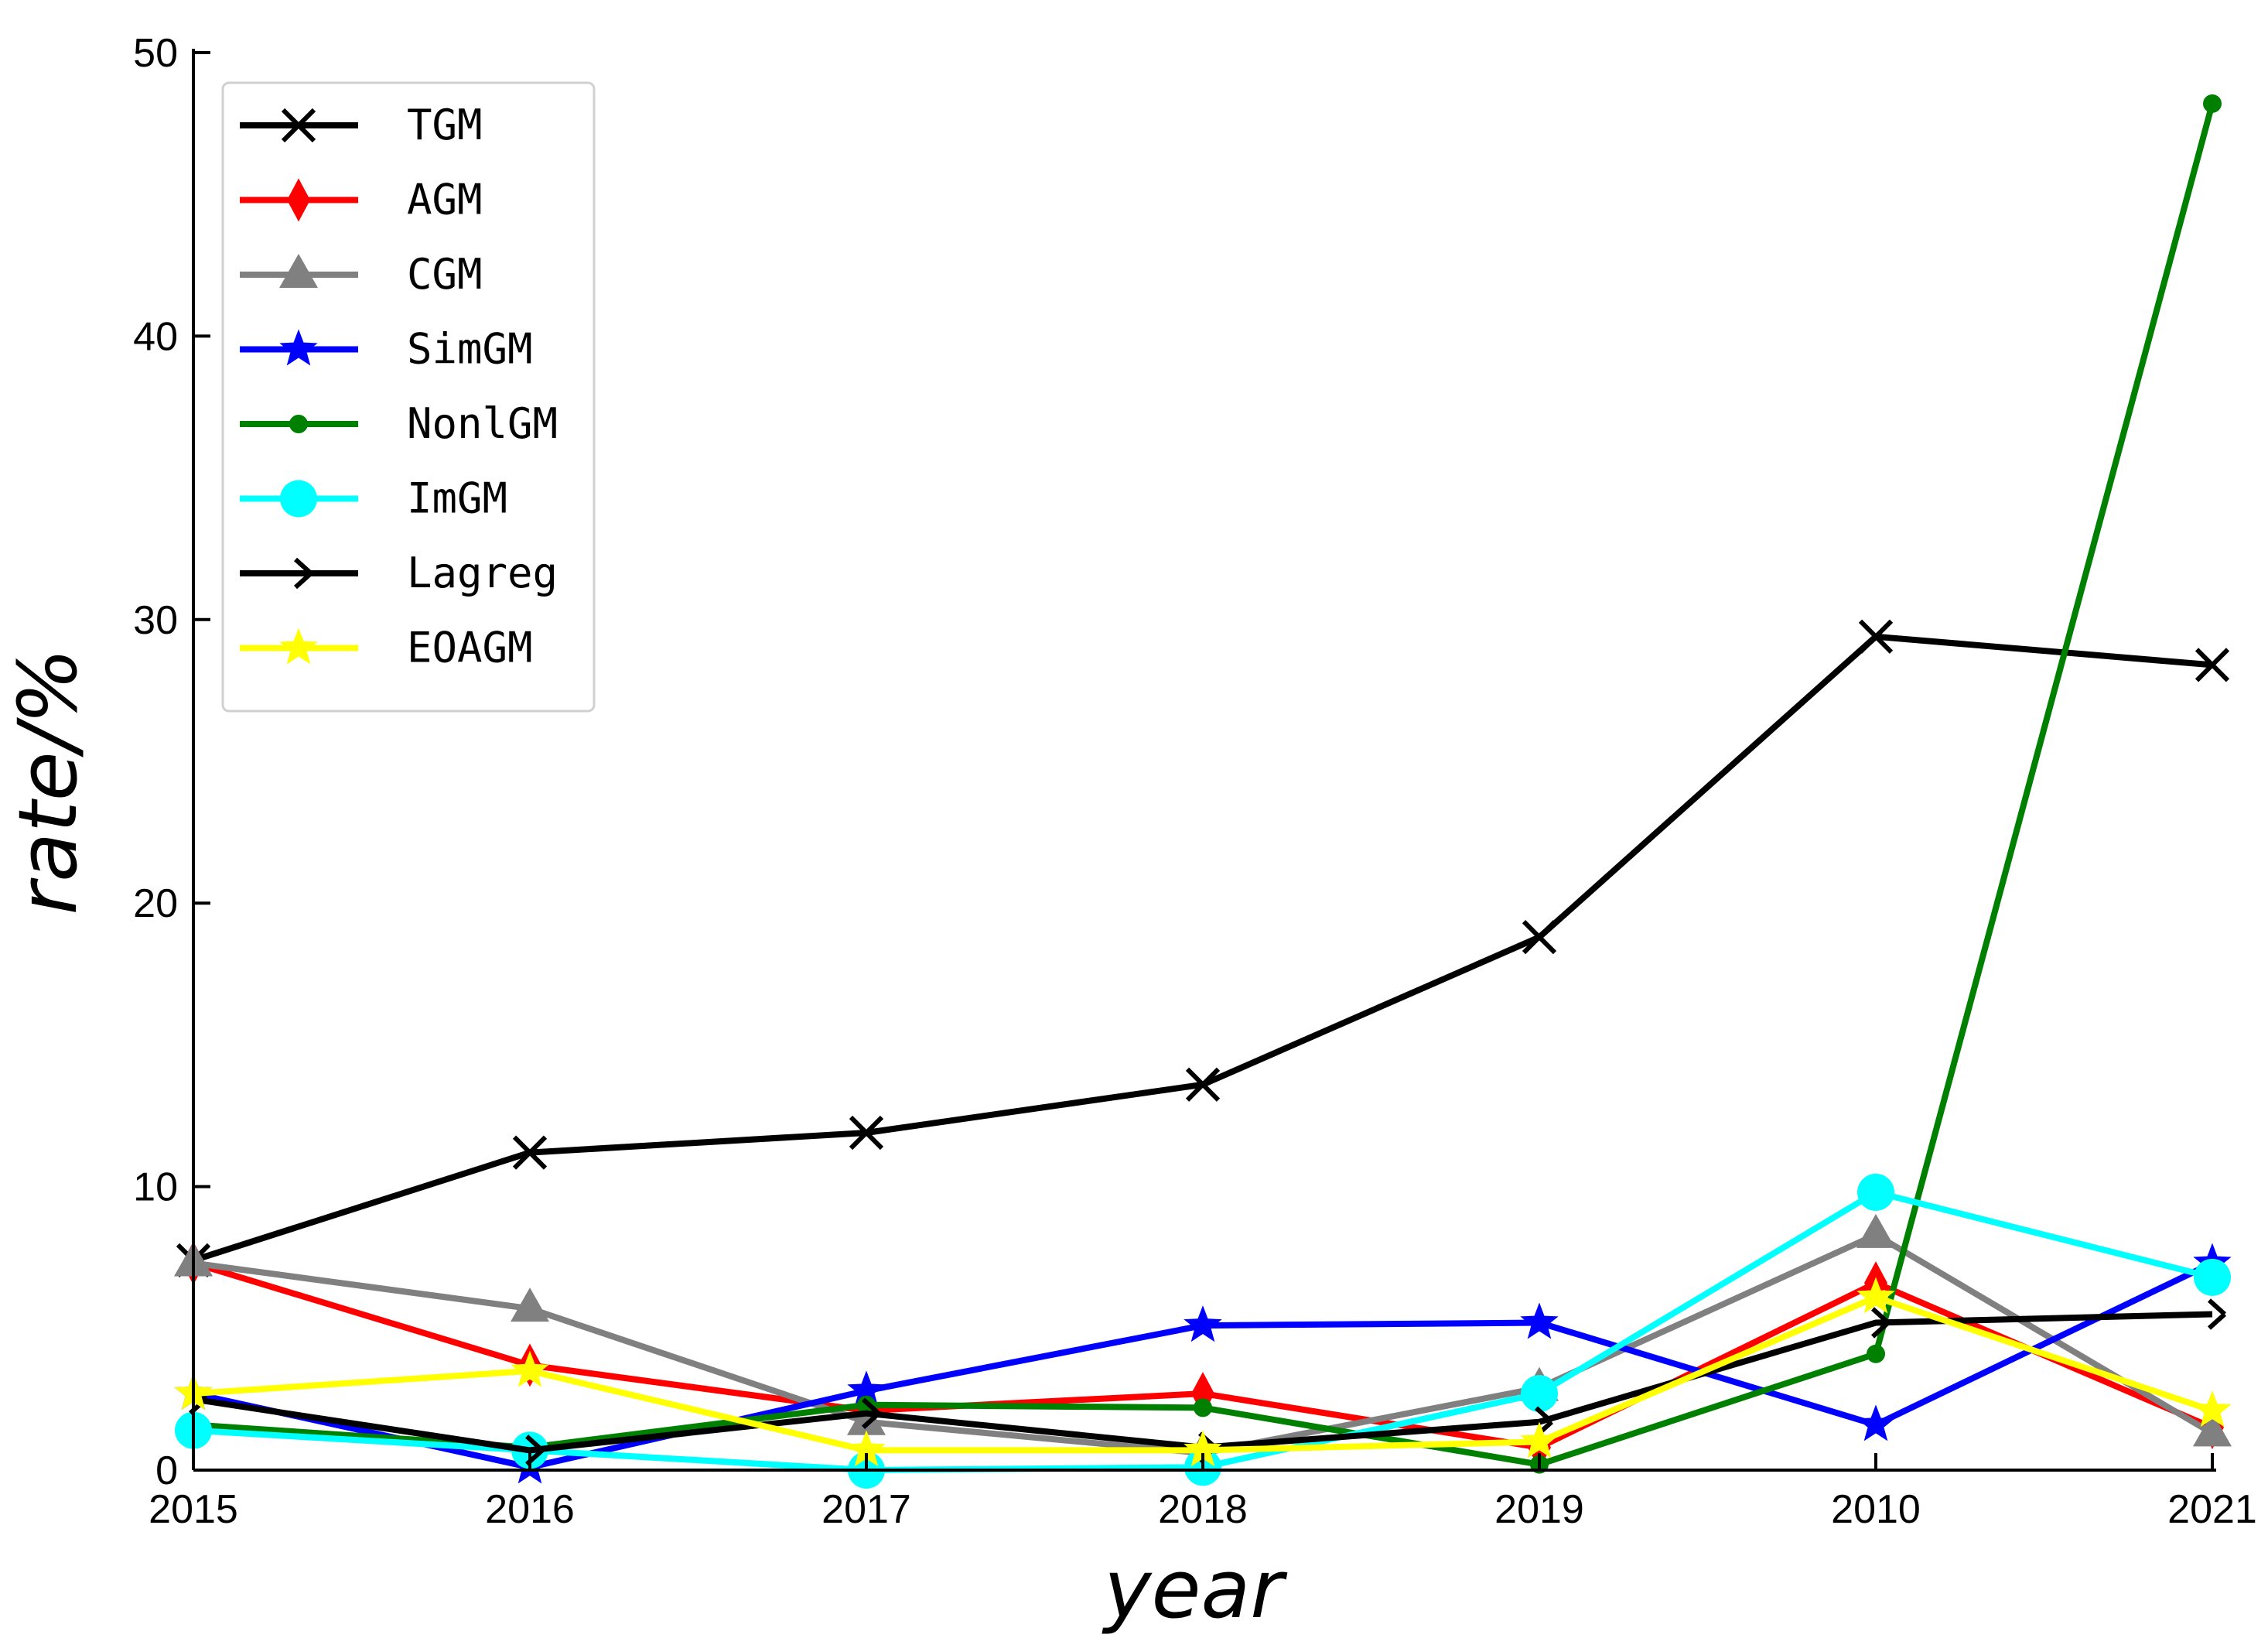 The image size is (2268, 1638). What do you see at coordinates (156, 336) in the screenshot?
I see `y-tick-label: 40` at bounding box center [156, 336].